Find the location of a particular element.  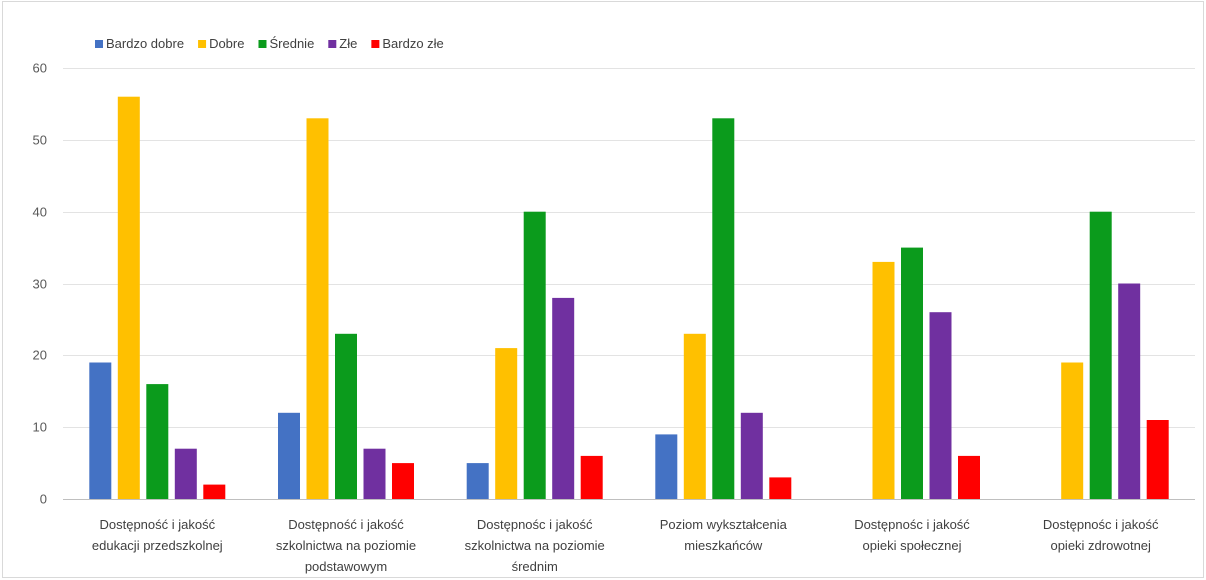

y-tick-label: 30 is located at coordinates (40, 284).